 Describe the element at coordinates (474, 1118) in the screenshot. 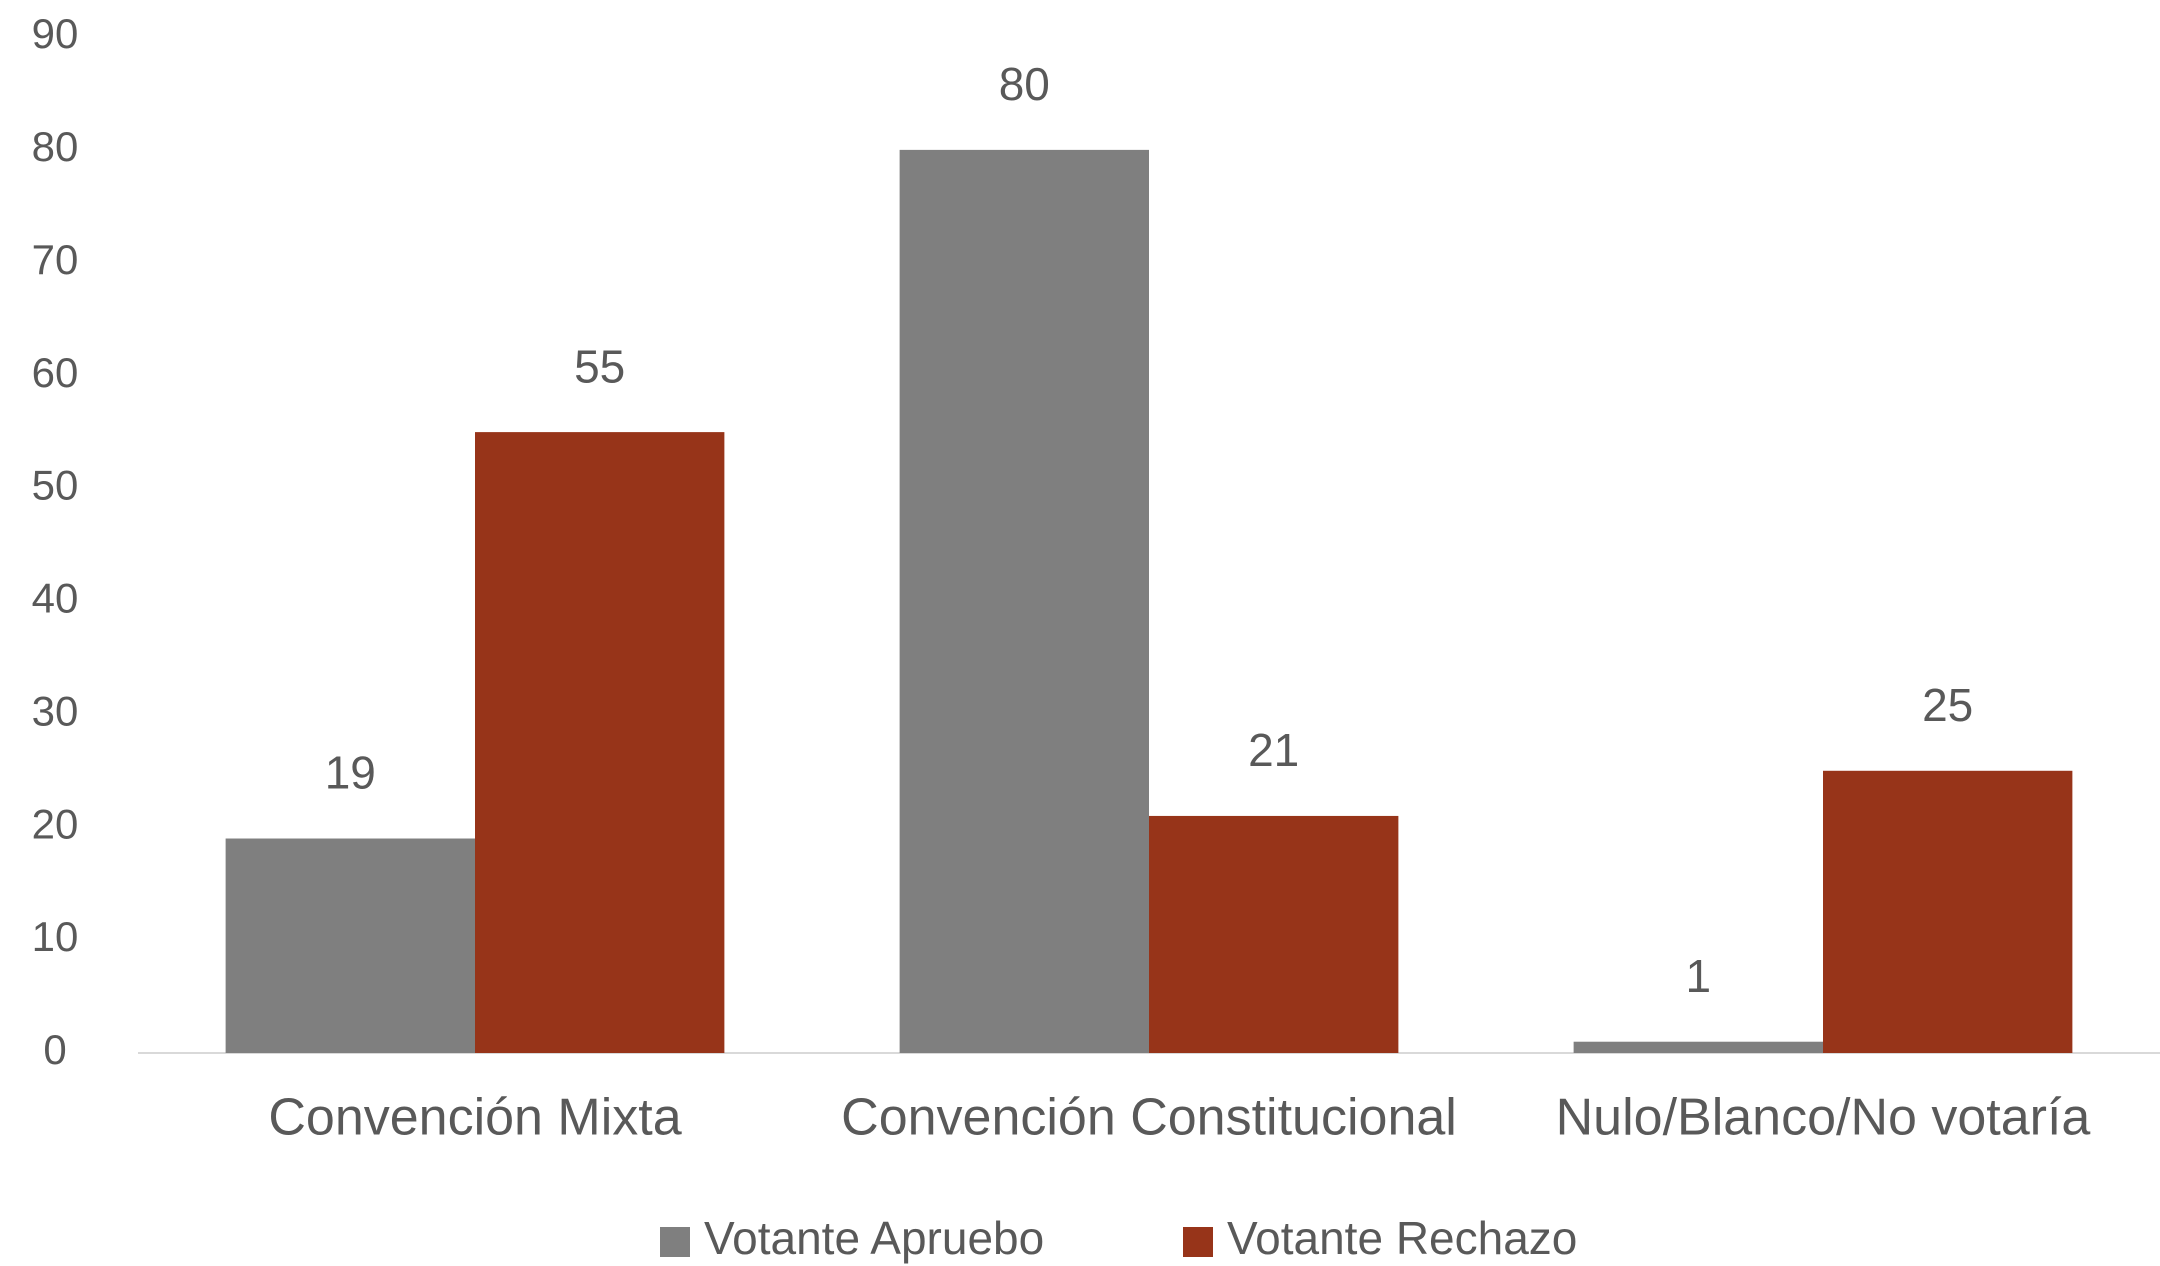

I see `x-tick-label: Convención Mixta` at that location.